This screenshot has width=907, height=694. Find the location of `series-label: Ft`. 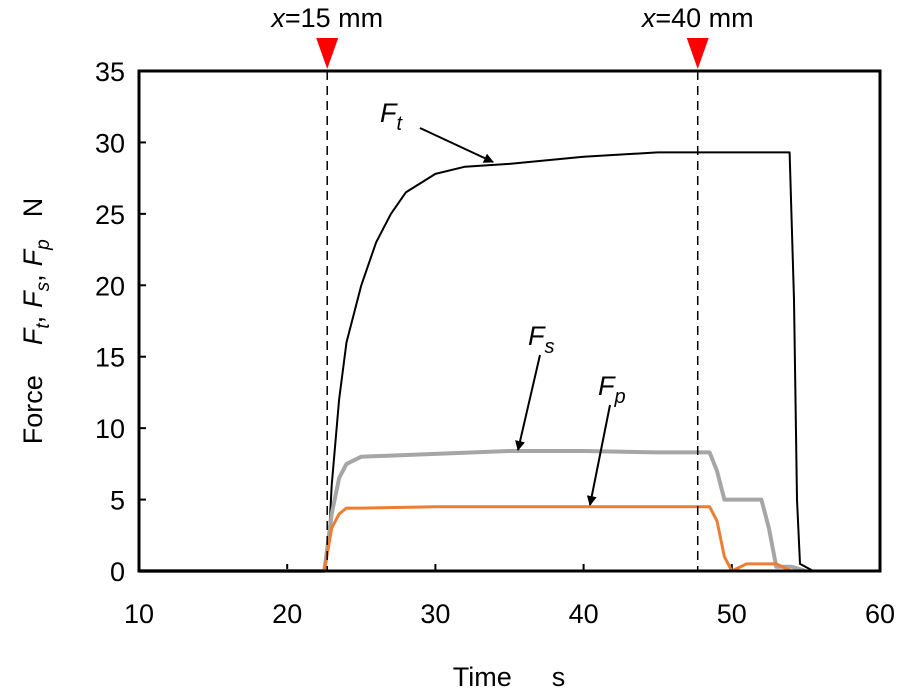

series-label: Ft is located at coordinates (392, 116).